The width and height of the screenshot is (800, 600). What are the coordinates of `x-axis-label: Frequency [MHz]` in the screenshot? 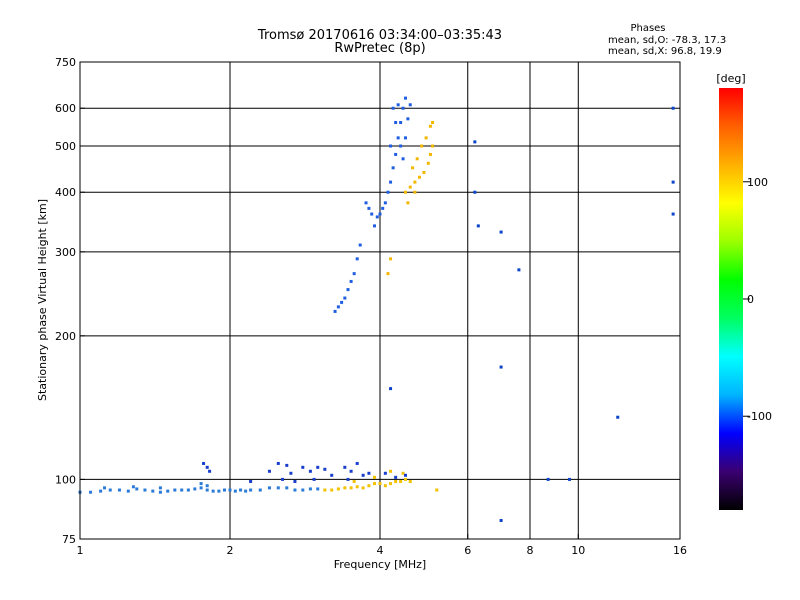 It's located at (380, 564).